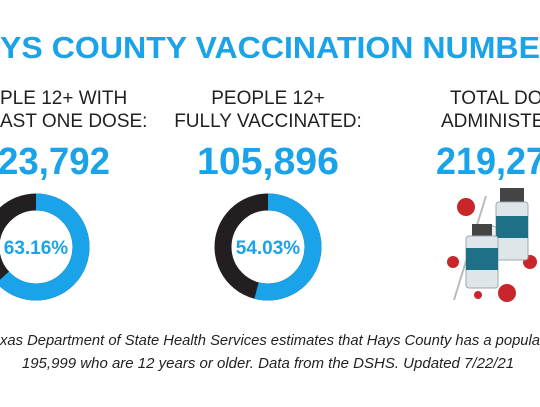 This screenshot has width=540, height=407. I want to click on stat-label: FULLY VACCINATED:, so click(268, 121).